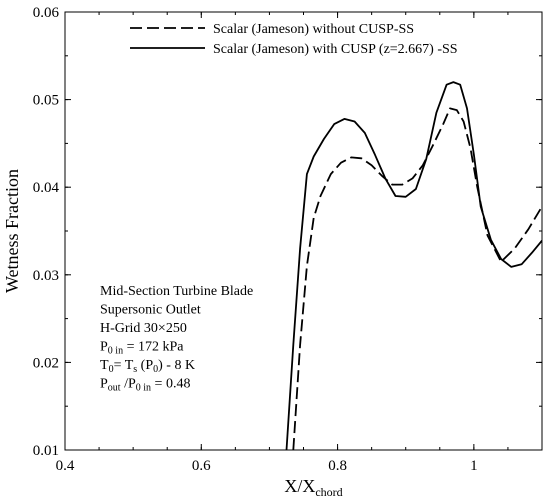  I want to click on annotation-line: T0= Ts (P0) - 8 K, so click(147, 366).